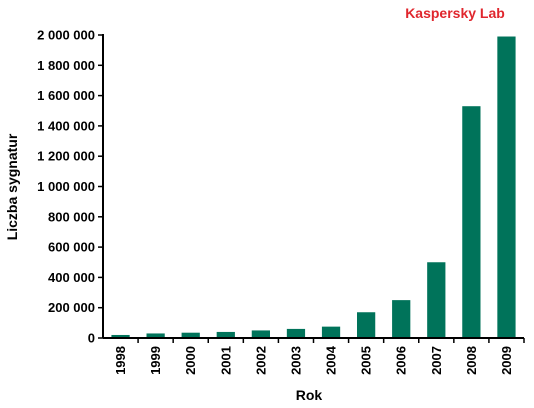 The width and height of the screenshot is (534, 408). I want to click on x-tick-label: 2003, so click(295, 360).